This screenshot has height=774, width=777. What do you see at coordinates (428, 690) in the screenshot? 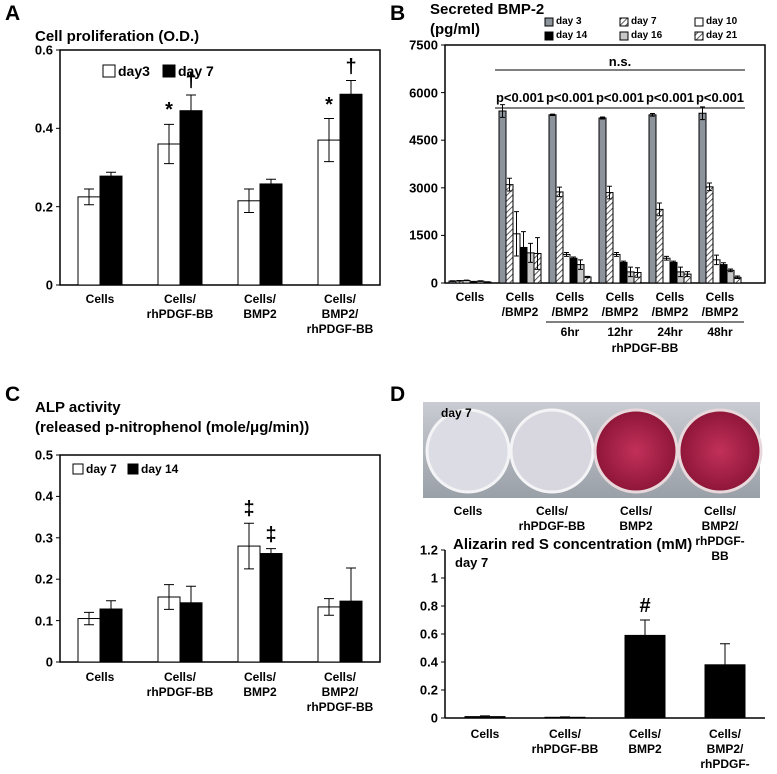
I see `y-tick-label: 0.2` at bounding box center [428, 690].